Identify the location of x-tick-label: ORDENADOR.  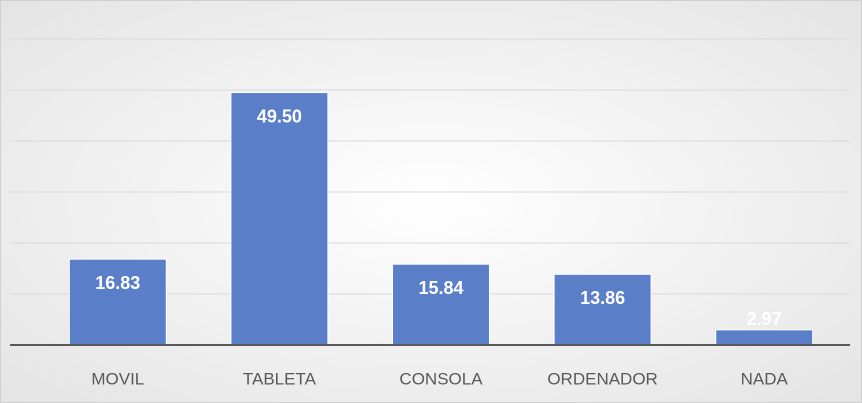
(602, 378).